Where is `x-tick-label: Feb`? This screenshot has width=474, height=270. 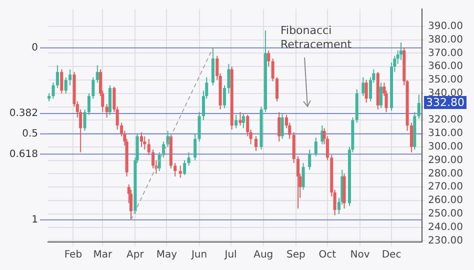 x-tick-label: Feb is located at coordinates (73, 255).